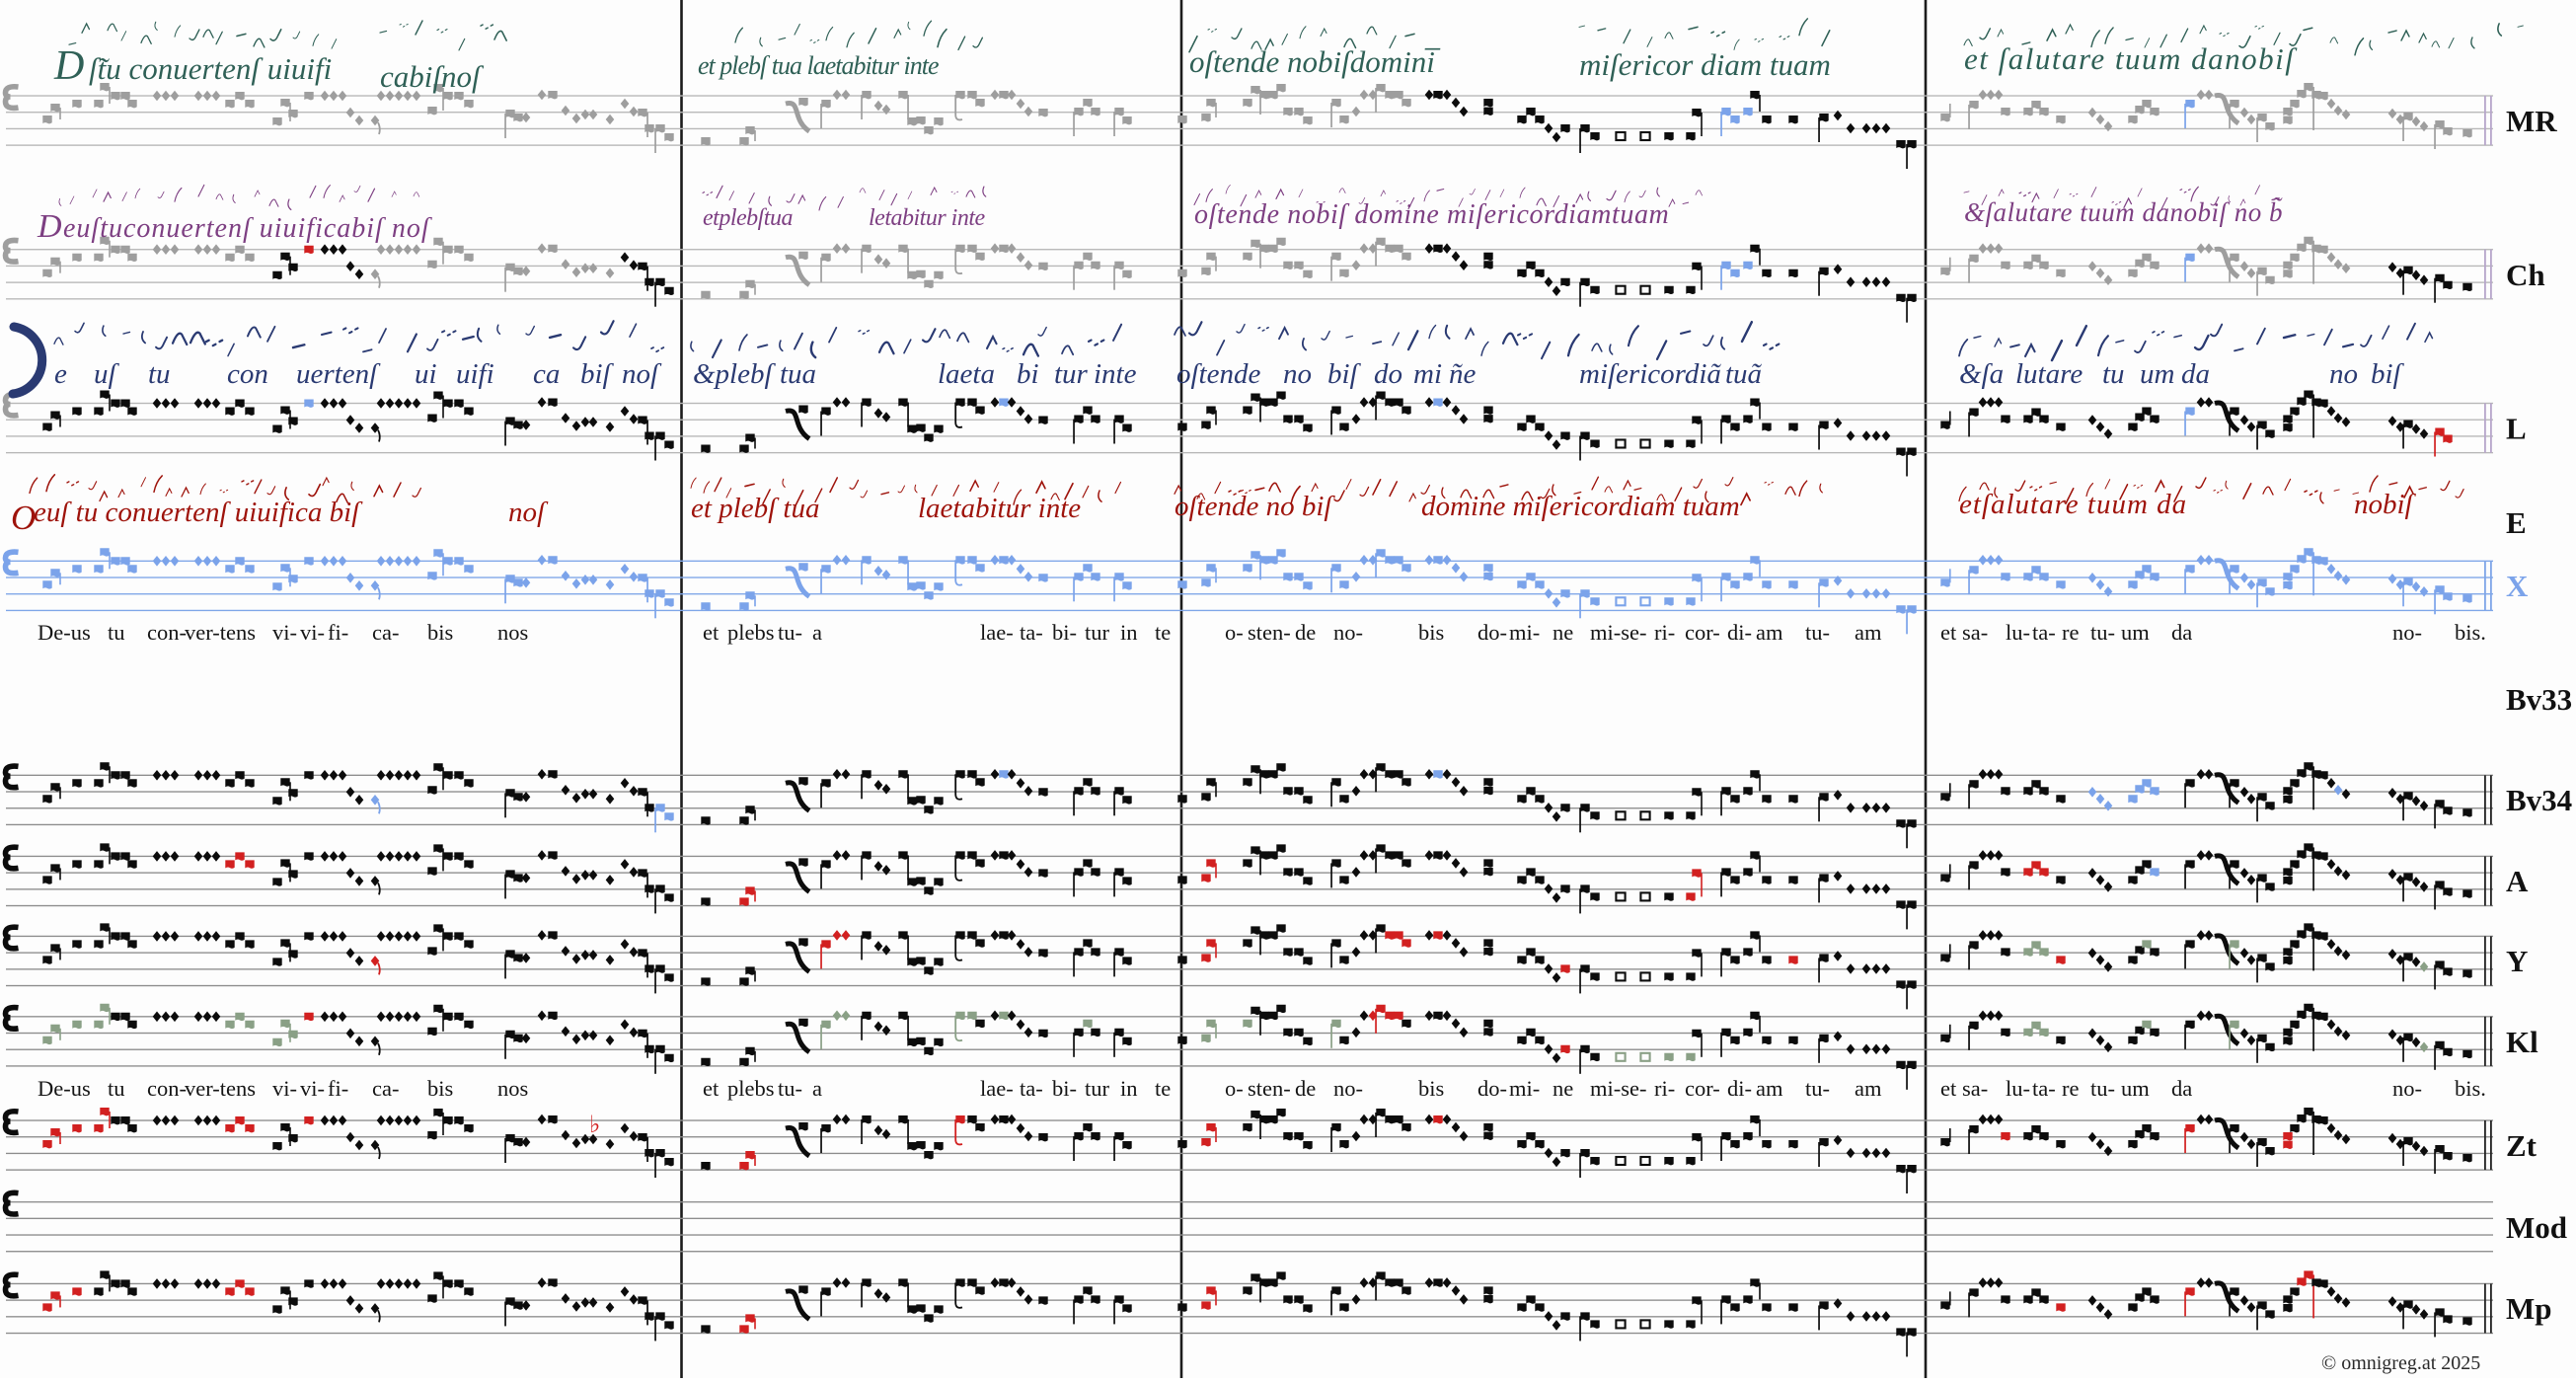  Describe the element at coordinates (546, 374) in the screenshot. I see `svg-text: ca` at that location.